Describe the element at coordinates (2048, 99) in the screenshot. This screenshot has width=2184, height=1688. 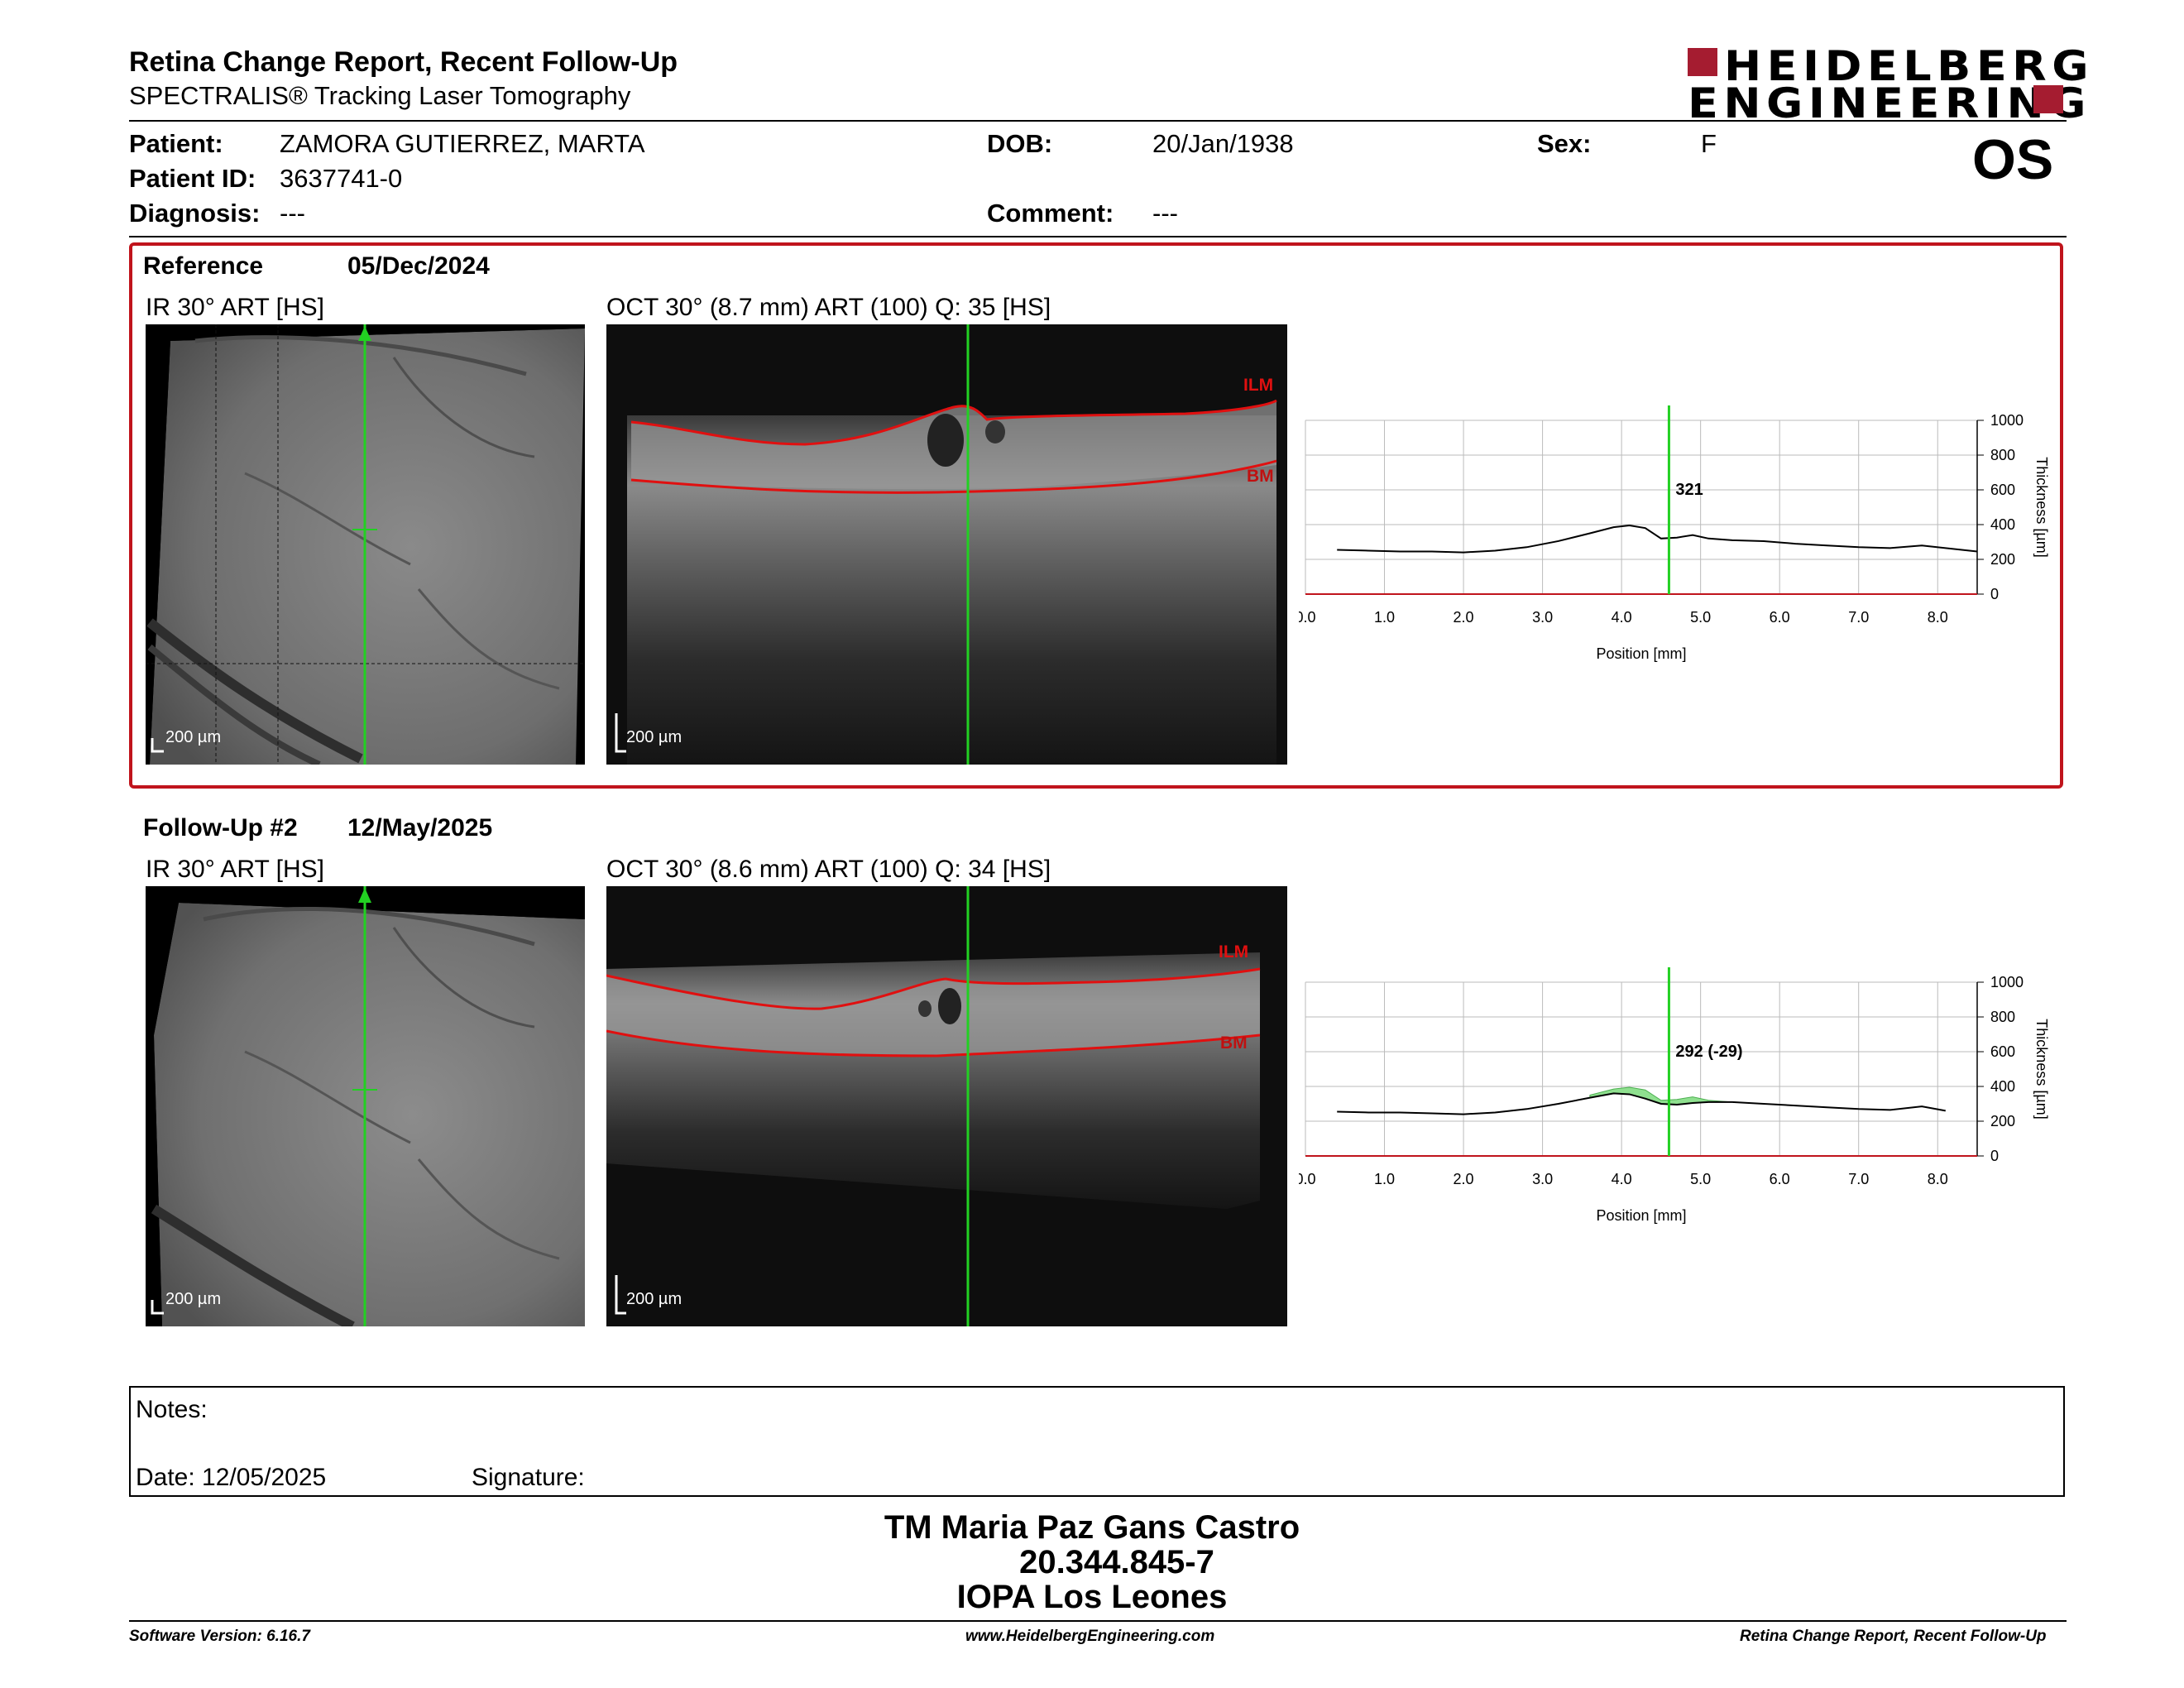
I see `logo-block-right` at that location.